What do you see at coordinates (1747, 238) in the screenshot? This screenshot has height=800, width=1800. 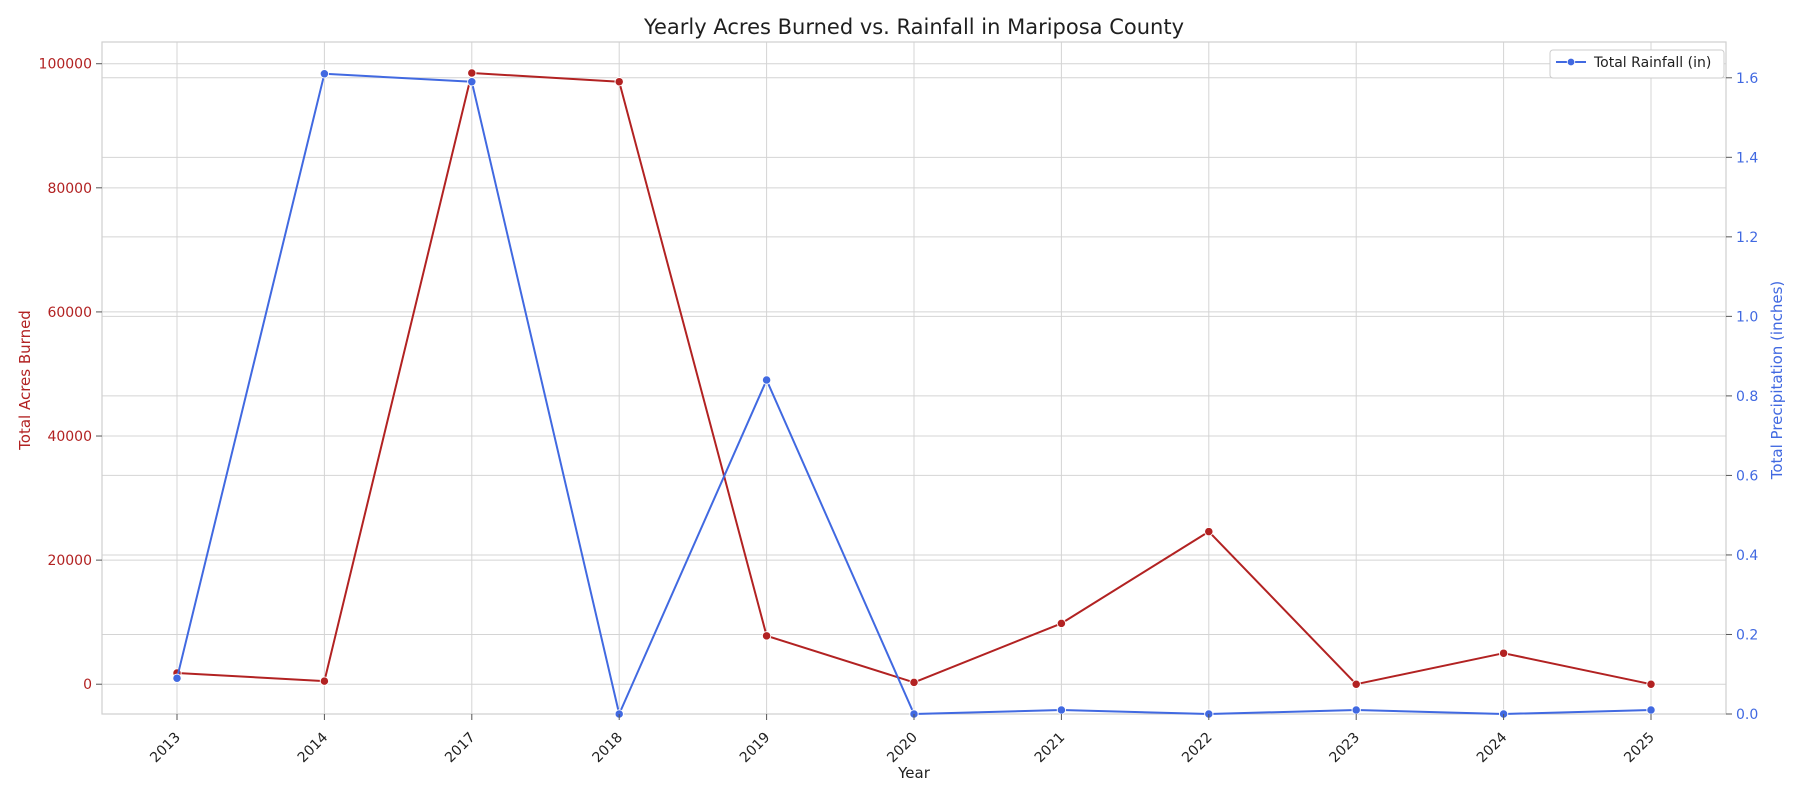 I see `y-right-tick-label: 1.2` at bounding box center [1747, 238].